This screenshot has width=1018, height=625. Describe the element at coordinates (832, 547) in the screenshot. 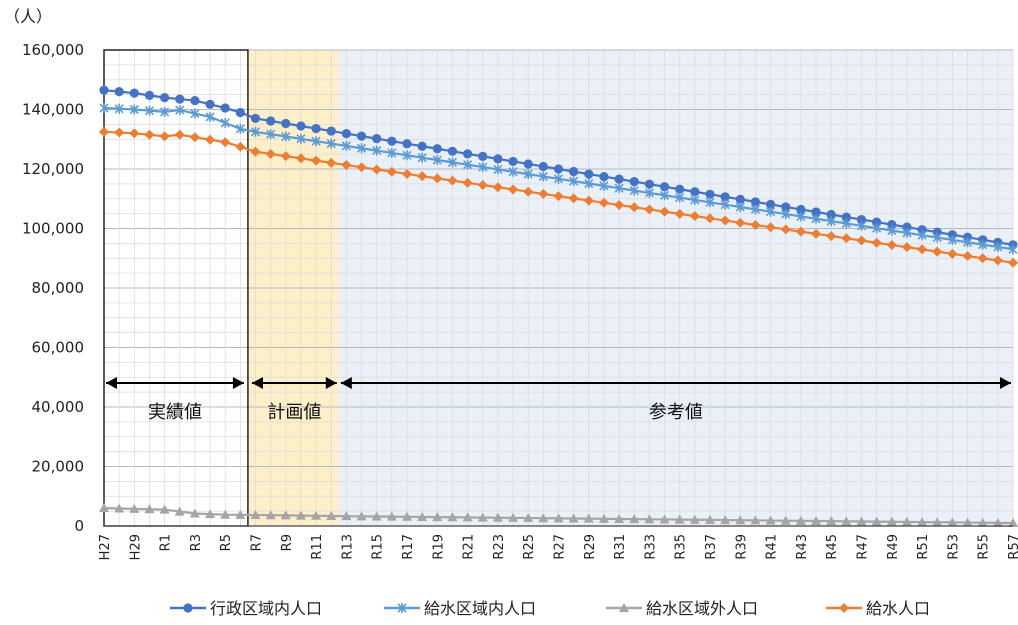

I see `x-tick-label: R45` at that location.